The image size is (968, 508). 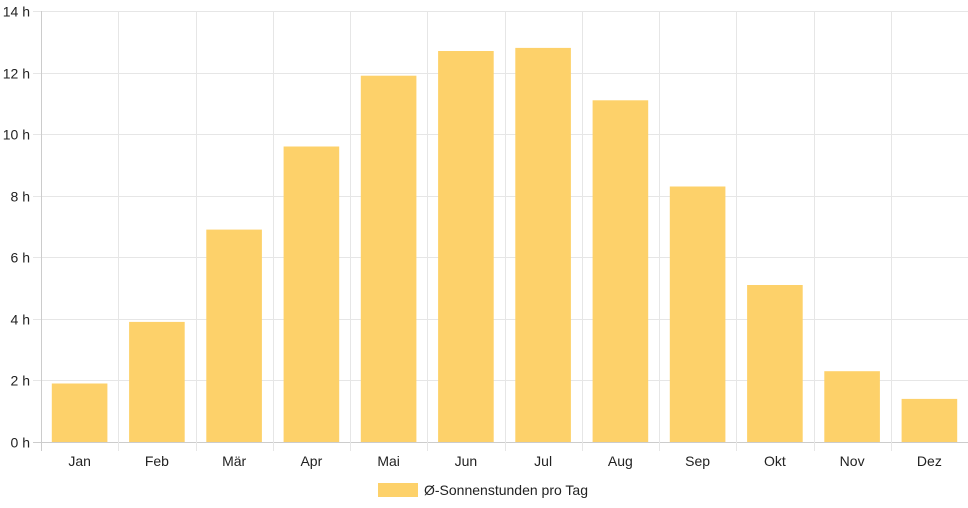 What do you see at coordinates (79, 461) in the screenshot?
I see `x-tick-label: Jan` at bounding box center [79, 461].